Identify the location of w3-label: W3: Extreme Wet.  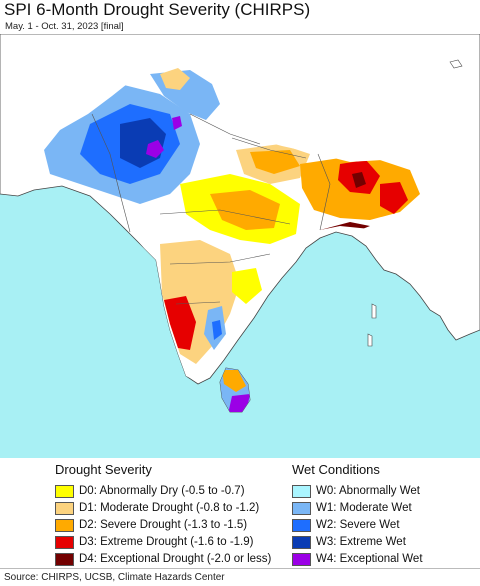
(361, 542).